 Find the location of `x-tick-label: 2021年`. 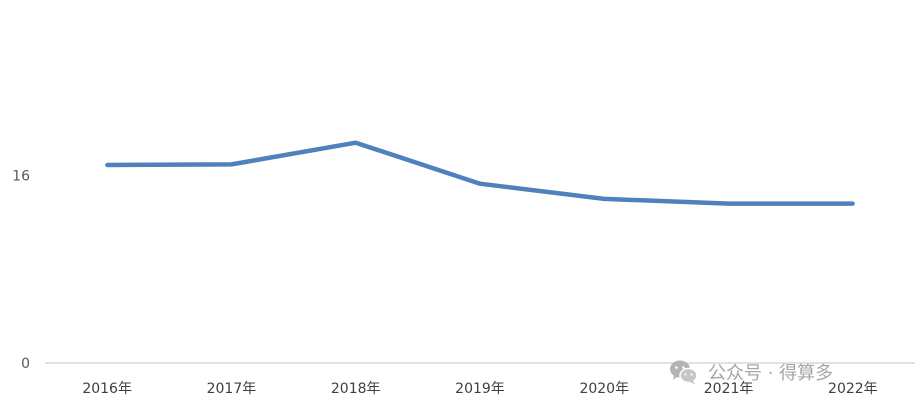

x-tick-label: 2021年 is located at coordinates (729, 389).